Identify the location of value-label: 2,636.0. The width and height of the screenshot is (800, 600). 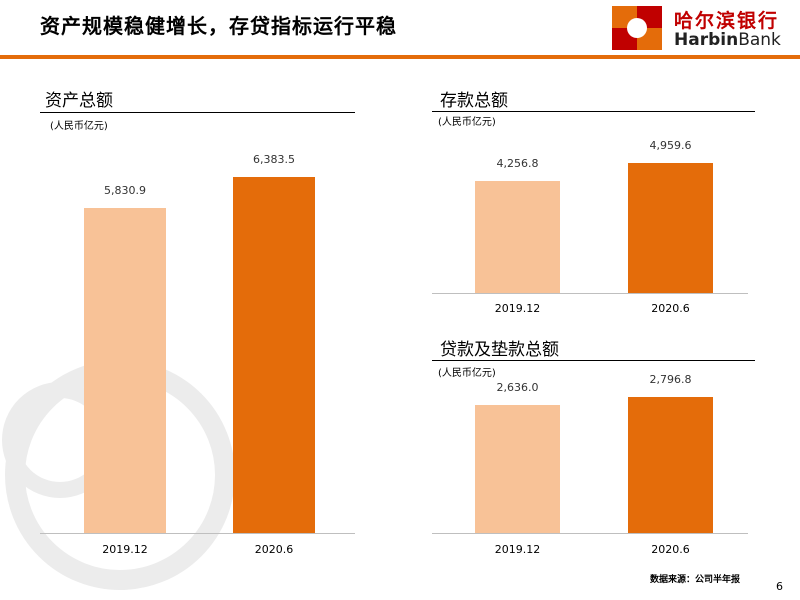
(517, 387).